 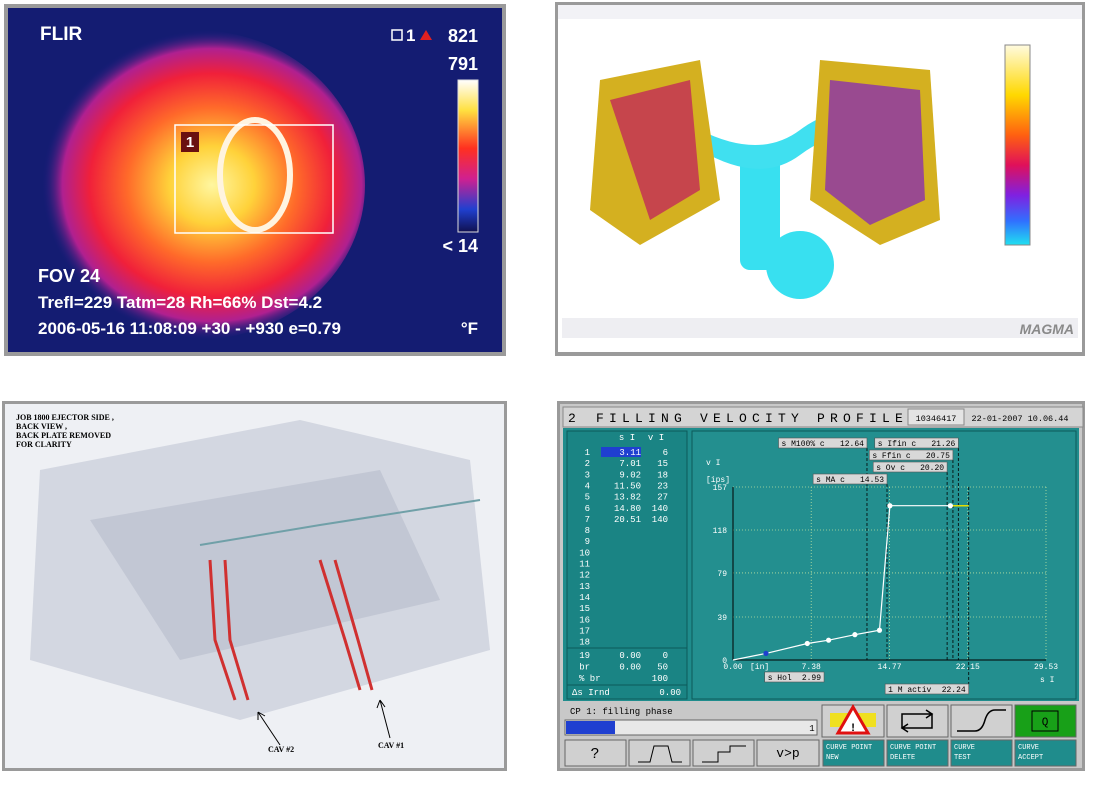 I want to click on x-axis-unit: [in], so click(x=759, y=667).